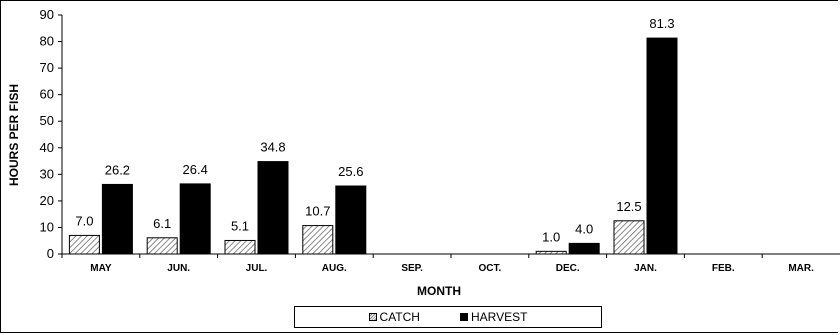 This screenshot has height=335, width=840. Describe the element at coordinates (661, 23) in the screenshot. I see `data-label-harvest: 81.3` at that location.